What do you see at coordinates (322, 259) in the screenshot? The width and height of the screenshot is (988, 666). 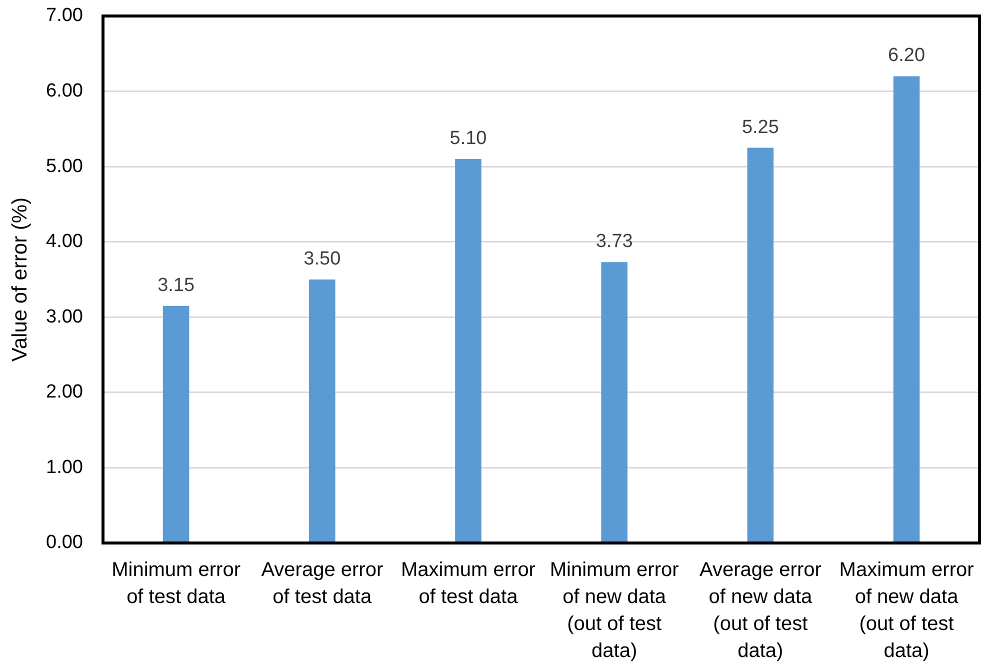 I see `data-label: 3.50` at bounding box center [322, 259].